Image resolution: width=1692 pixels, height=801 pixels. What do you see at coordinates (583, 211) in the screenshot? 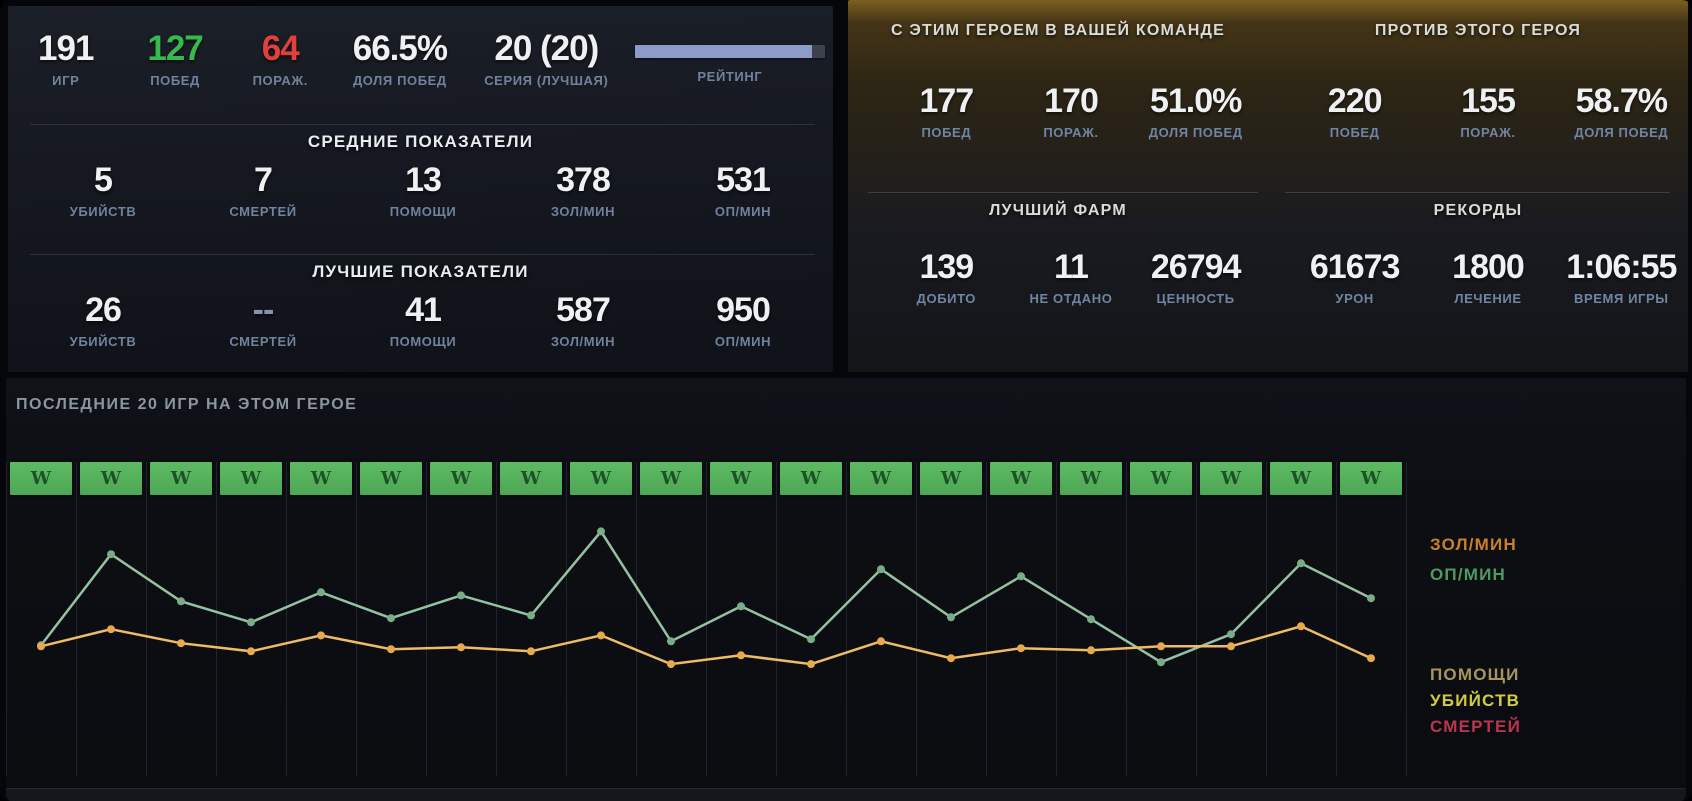
I see `stat-label: ЗОЛ/МИН` at bounding box center [583, 211].